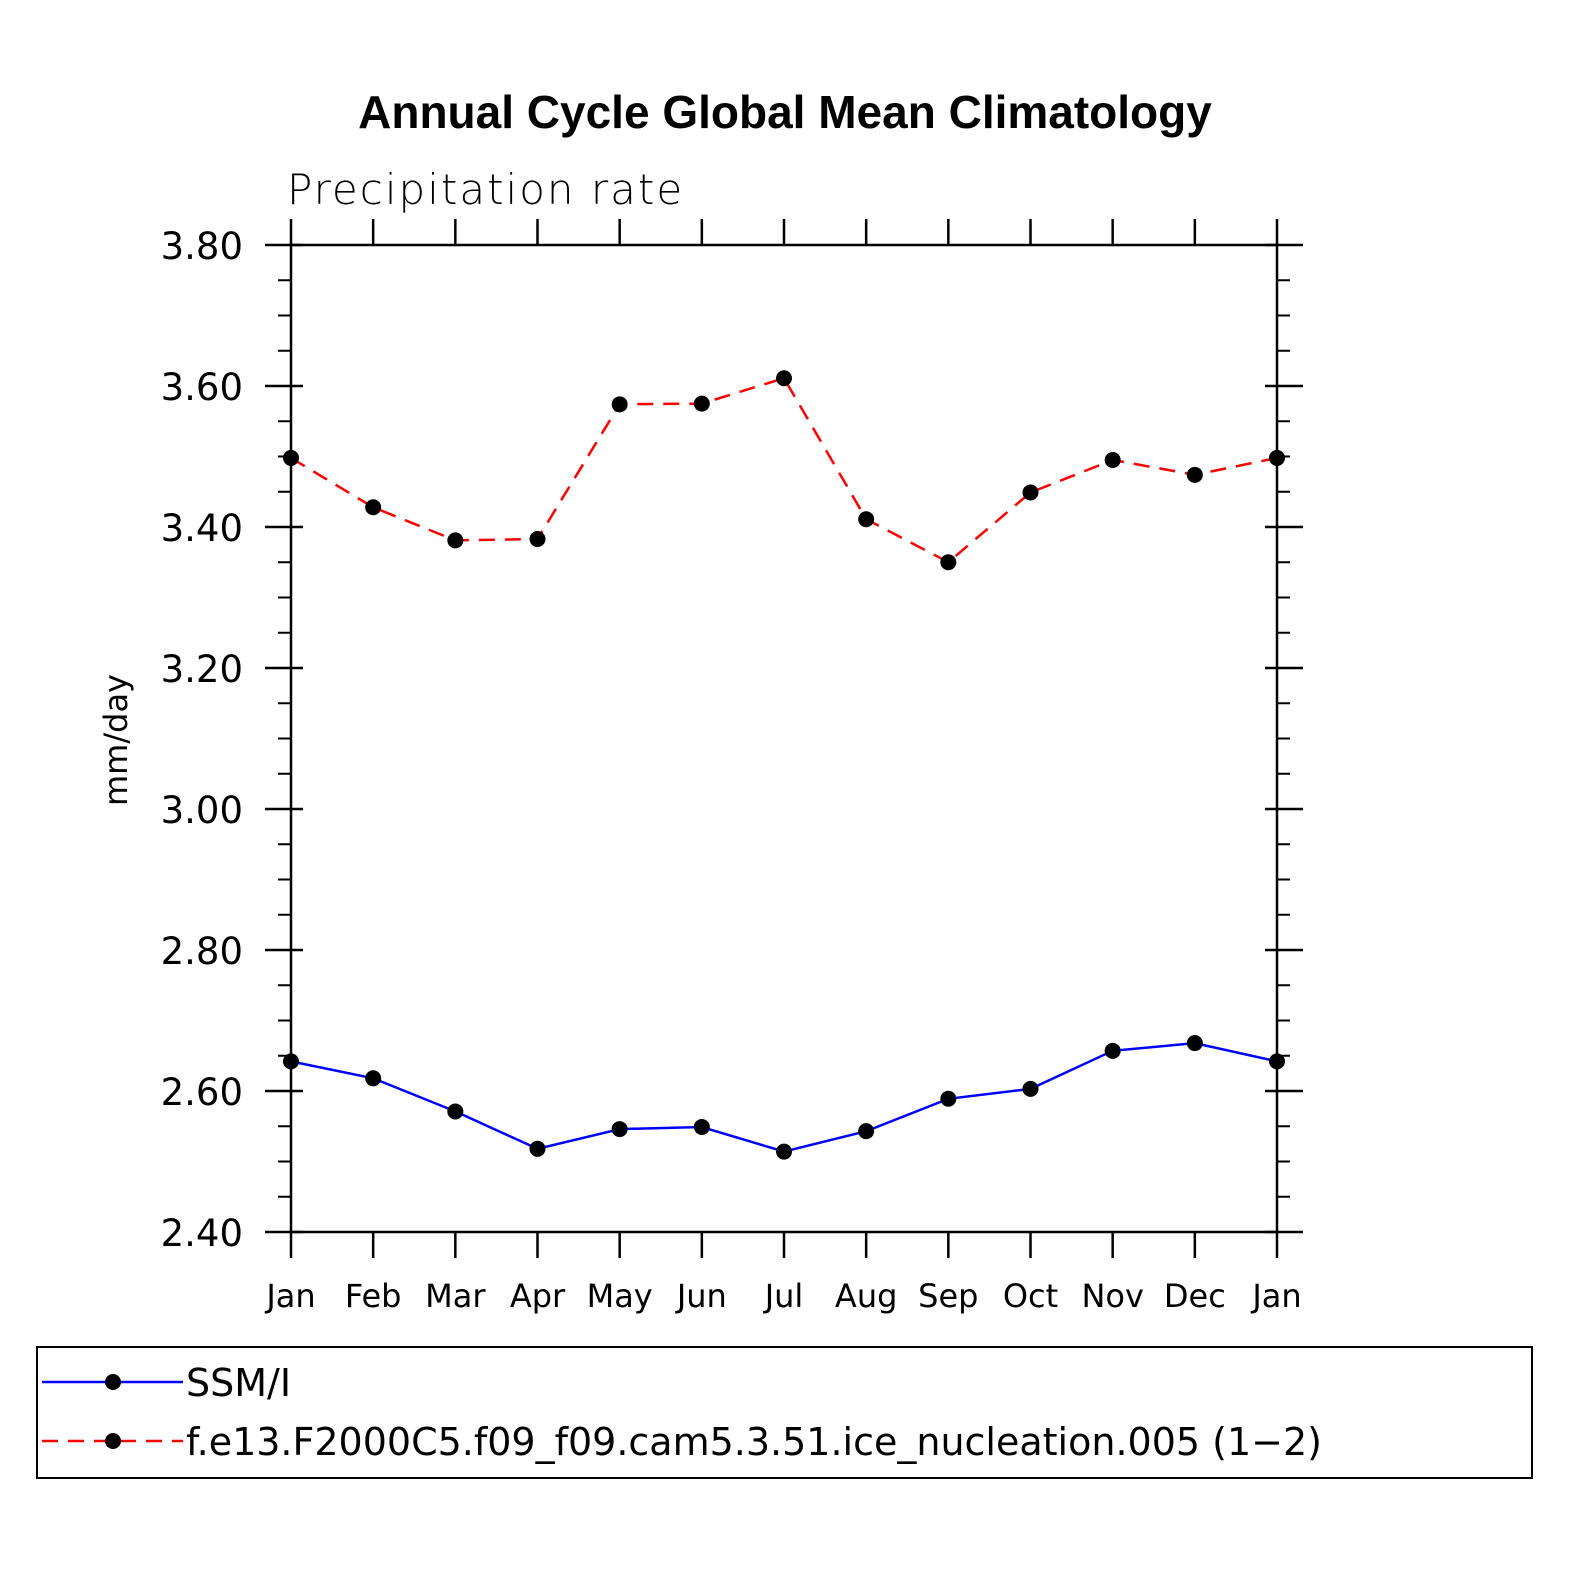  Describe the element at coordinates (701, 1296) in the screenshot. I see `x-tick-label: Jun` at that location.